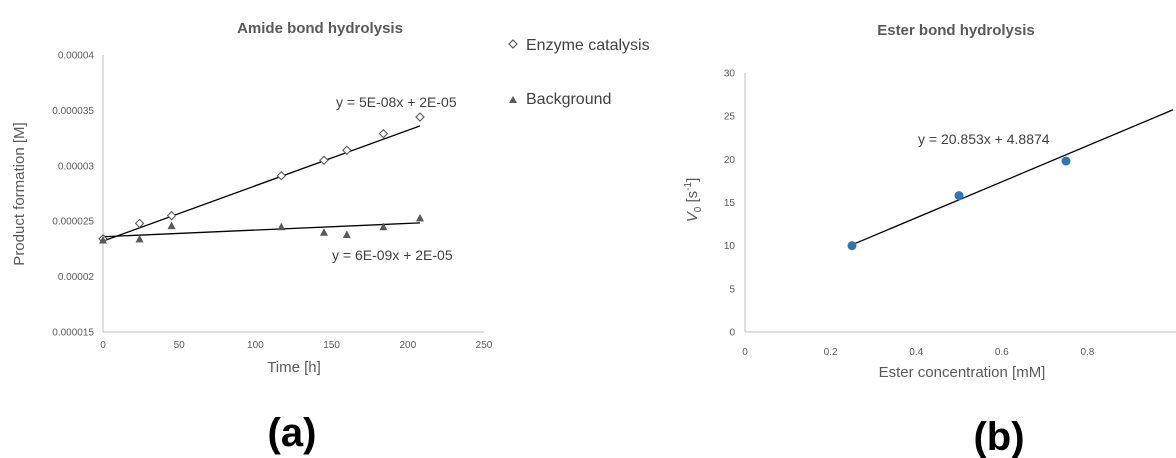 Image resolution: width=1176 pixels, height=458 pixels. What do you see at coordinates (396, 102) in the screenshot?
I see `chart-a-enzyme-equation: y = 5E-08x + 2E-05` at bounding box center [396, 102].